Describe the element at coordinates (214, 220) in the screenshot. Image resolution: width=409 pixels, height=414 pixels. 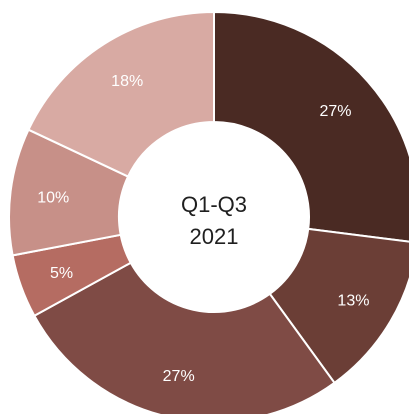
I see `center-layer: Q1-Q3 2021` at that location.